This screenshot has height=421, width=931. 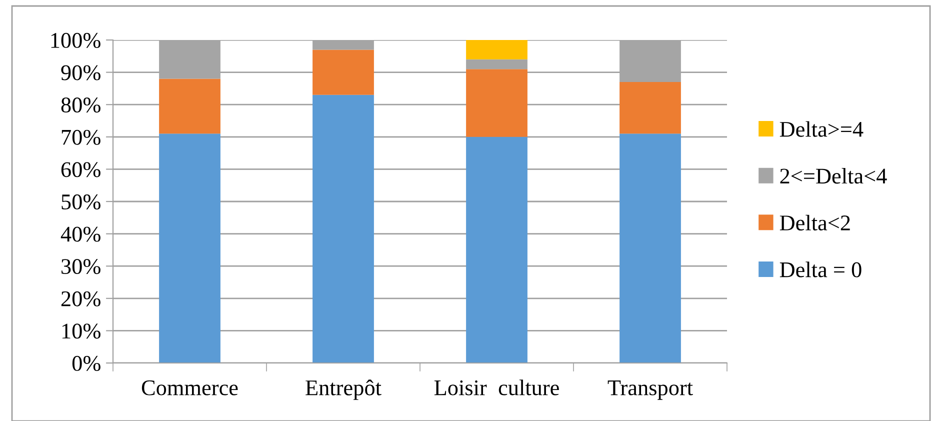 What do you see at coordinates (80, 105) in the screenshot?
I see `y-tick-label: 80%` at bounding box center [80, 105].